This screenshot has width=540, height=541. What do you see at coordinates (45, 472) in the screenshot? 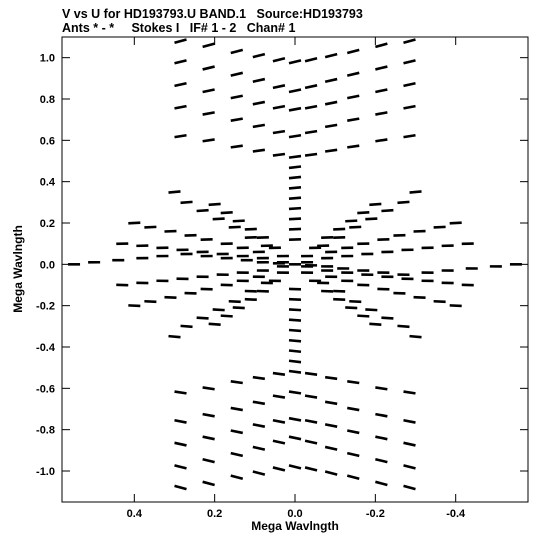
I see `y-tick-label: -1.0` at bounding box center [45, 472].